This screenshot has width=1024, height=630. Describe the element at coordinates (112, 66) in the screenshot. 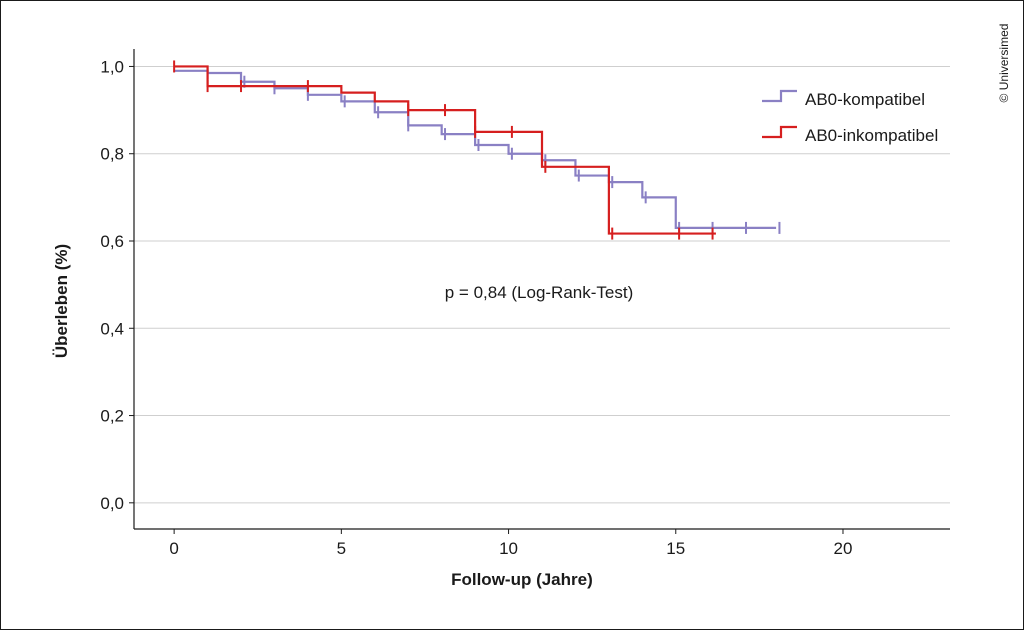

I see `y-tick-label: 1,0` at that location.